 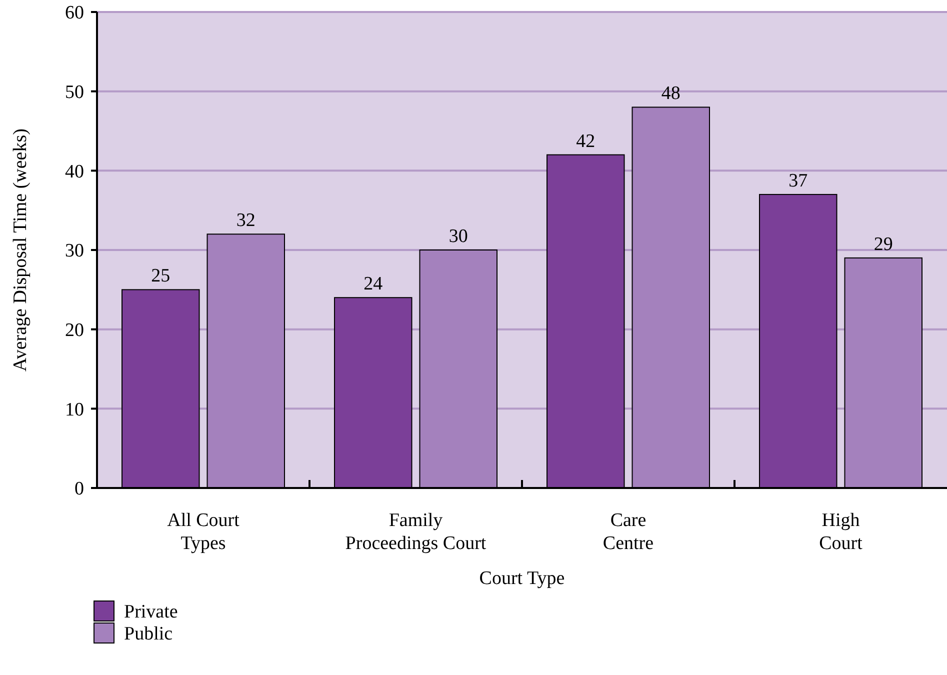 What do you see at coordinates (628, 532) in the screenshot?
I see `x-tick-label: Care Centre` at bounding box center [628, 532].